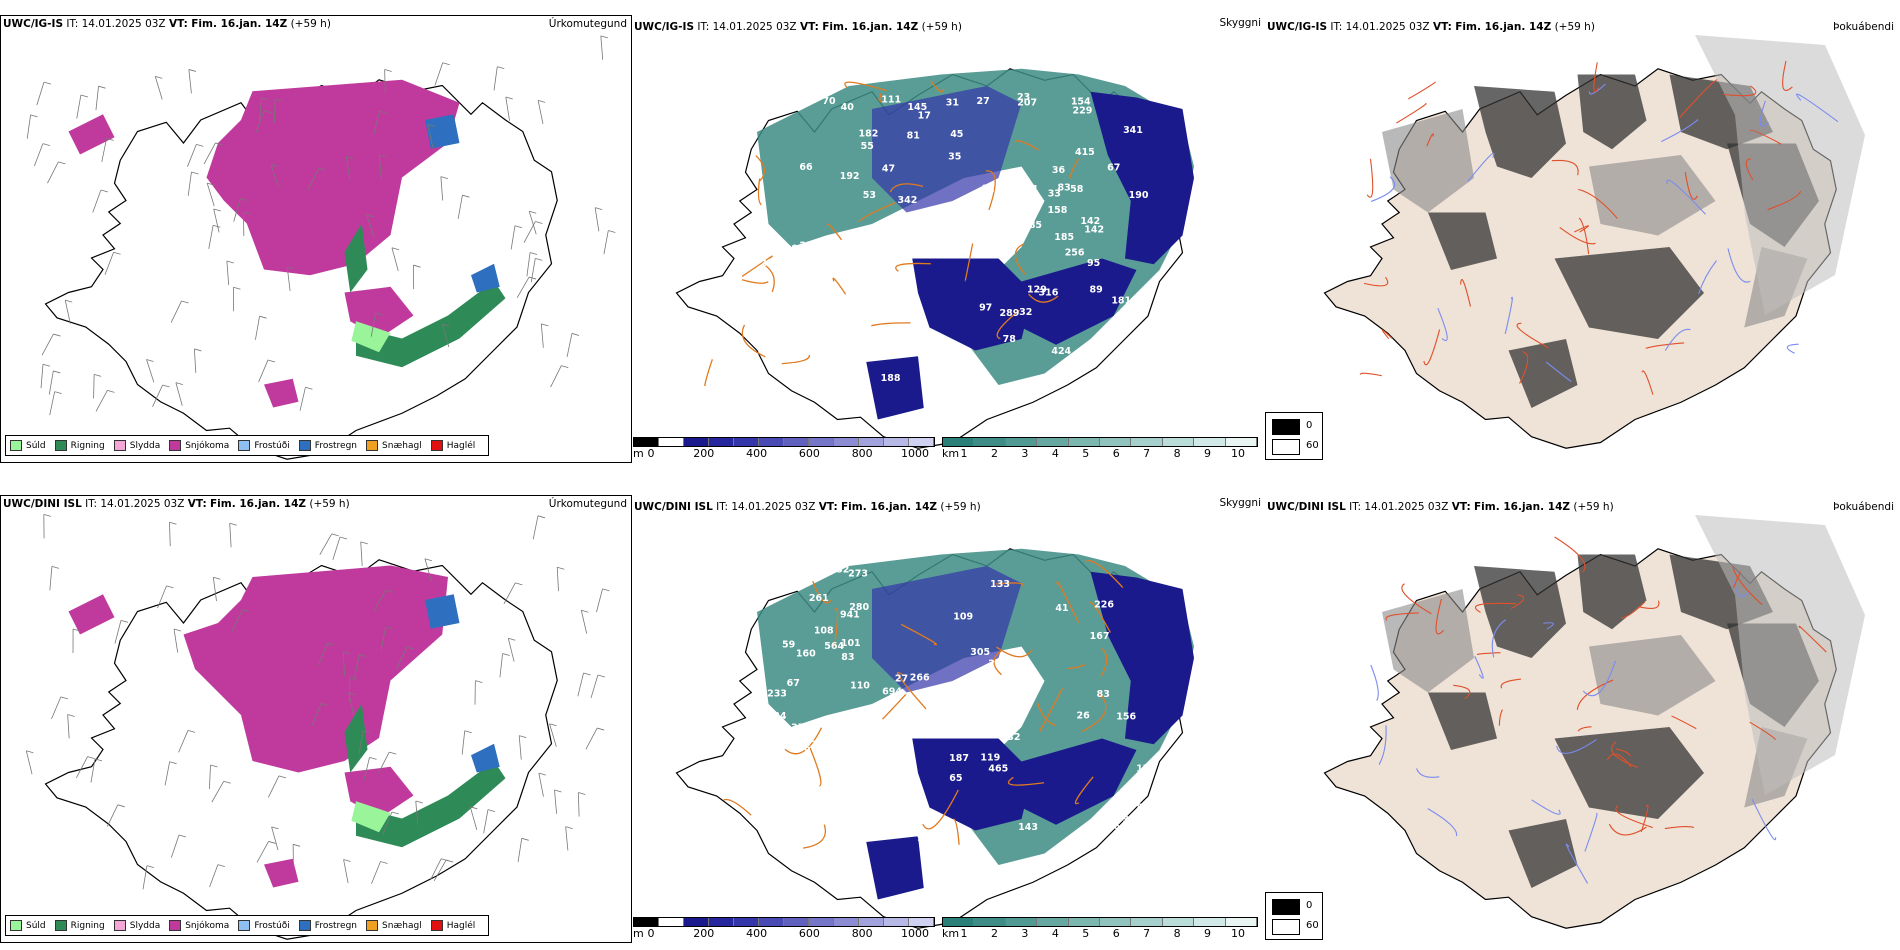 The height and width of the screenshot is (950, 1900). Describe the element at coordinates (917, 107) in the screenshot. I see `cloud-base-label: 145` at that location.